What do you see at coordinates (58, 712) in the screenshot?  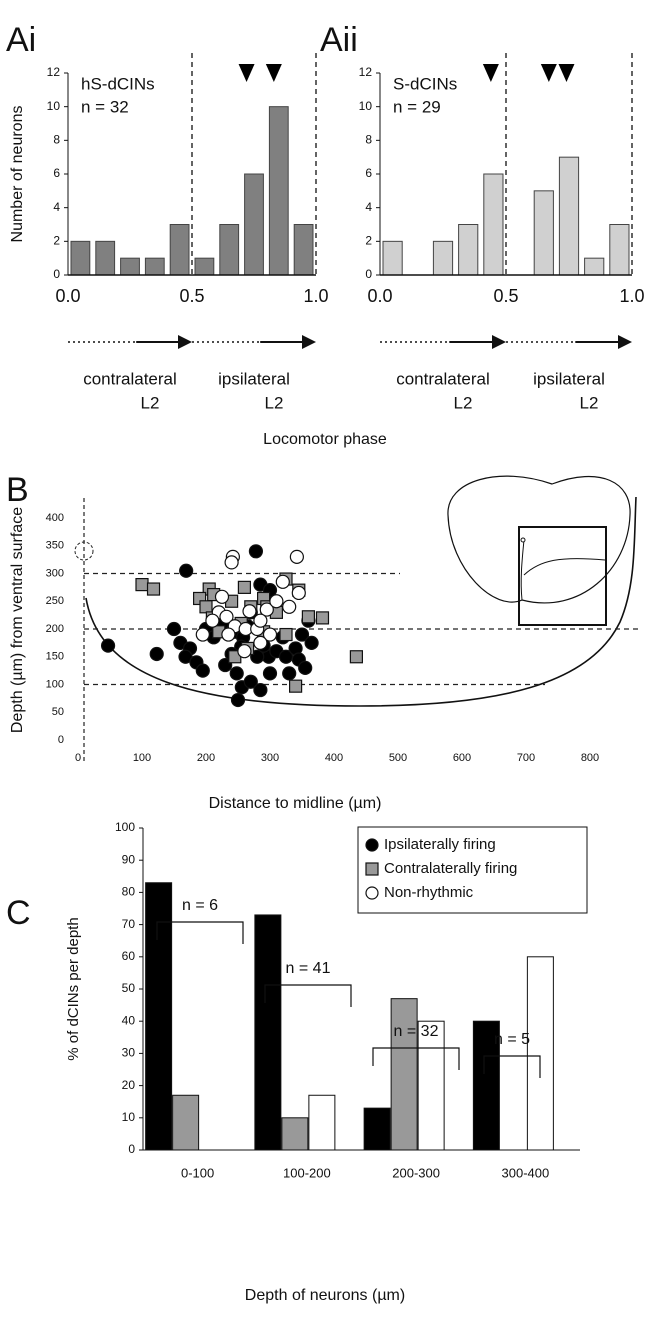 I see `y-tick-label: 50` at bounding box center [58, 712].